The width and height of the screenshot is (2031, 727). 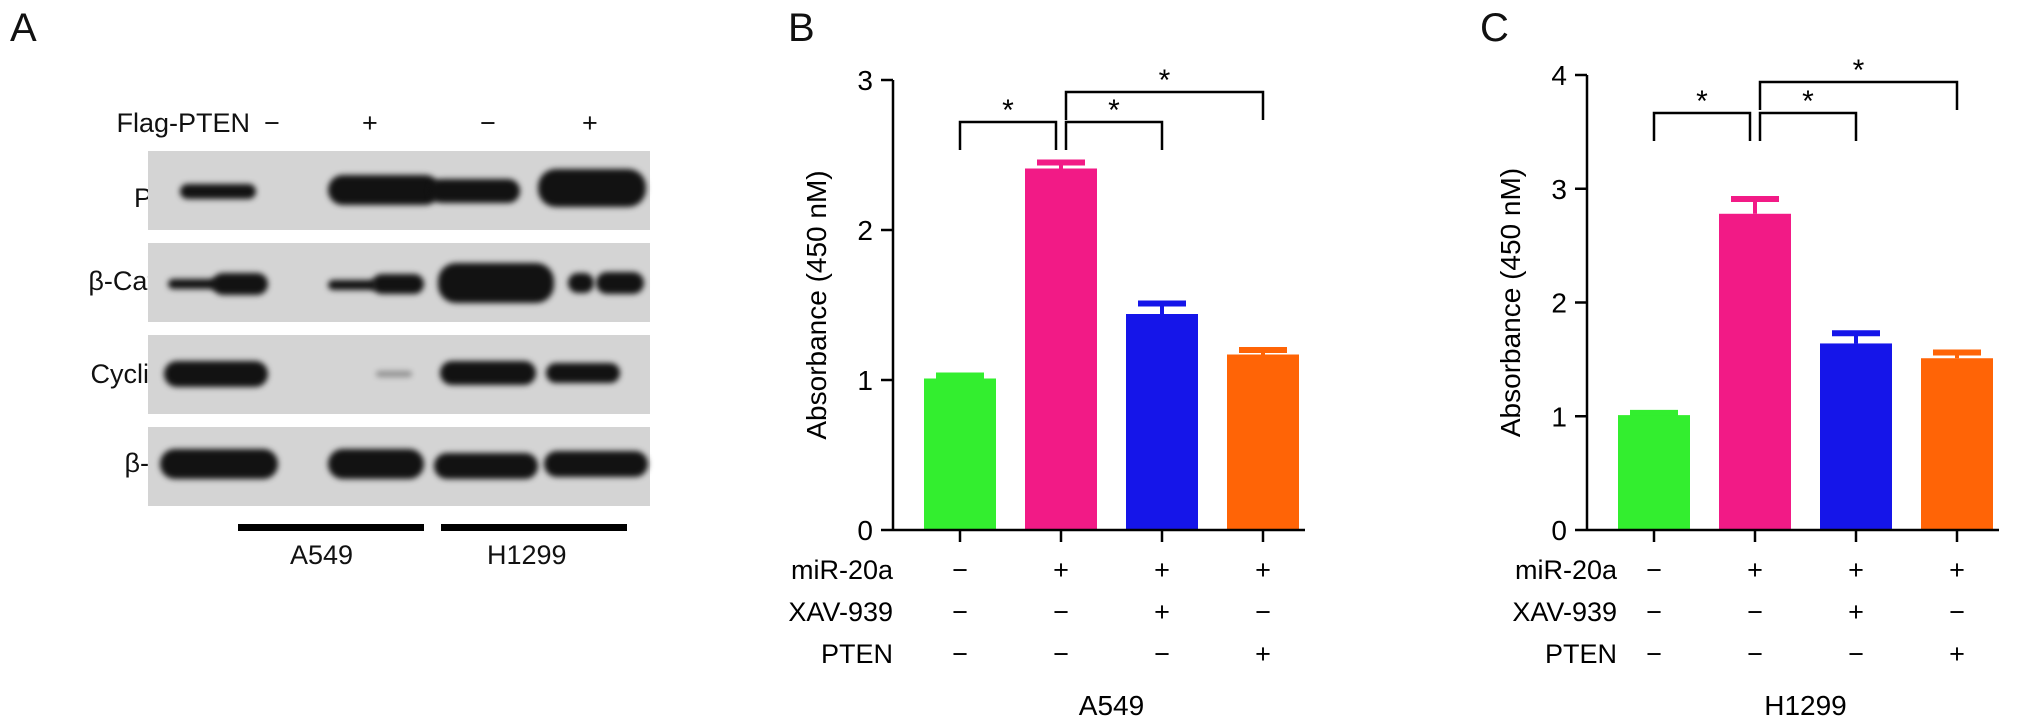 What do you see at coordinates (1808, 101) in the screenshot?
I see `chart-c-sig-star-2: *` at bounding box center [1808, 101].